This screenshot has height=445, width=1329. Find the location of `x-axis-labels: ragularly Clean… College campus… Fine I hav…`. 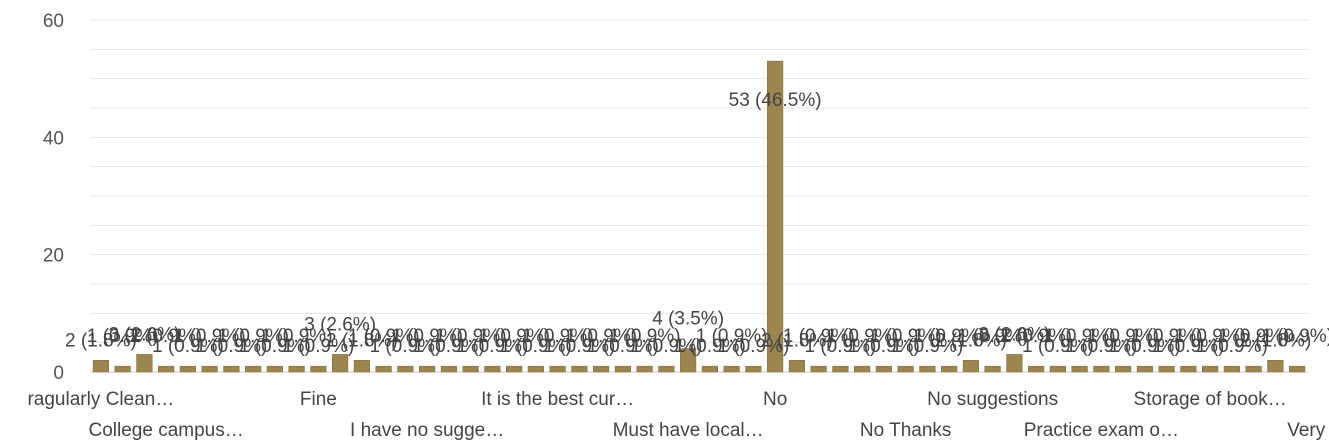

x-axis-labels: ragularly Clean… College campus… Fine I hav… is located at coordinates (678, 415).